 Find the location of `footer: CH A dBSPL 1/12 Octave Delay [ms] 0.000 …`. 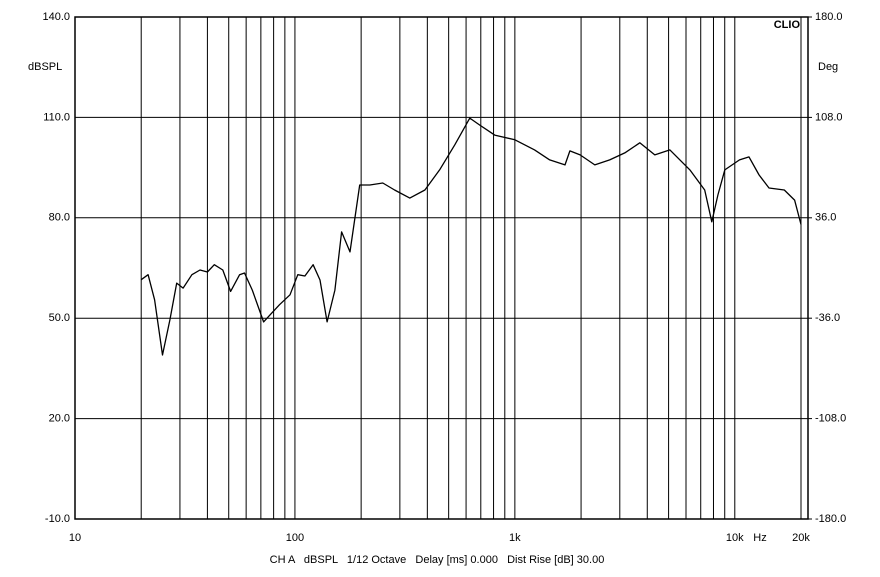

footer: CH A dBSPL 1/12 Octave Delay [ms] 0.000 … is located at coordinates (437, 560).